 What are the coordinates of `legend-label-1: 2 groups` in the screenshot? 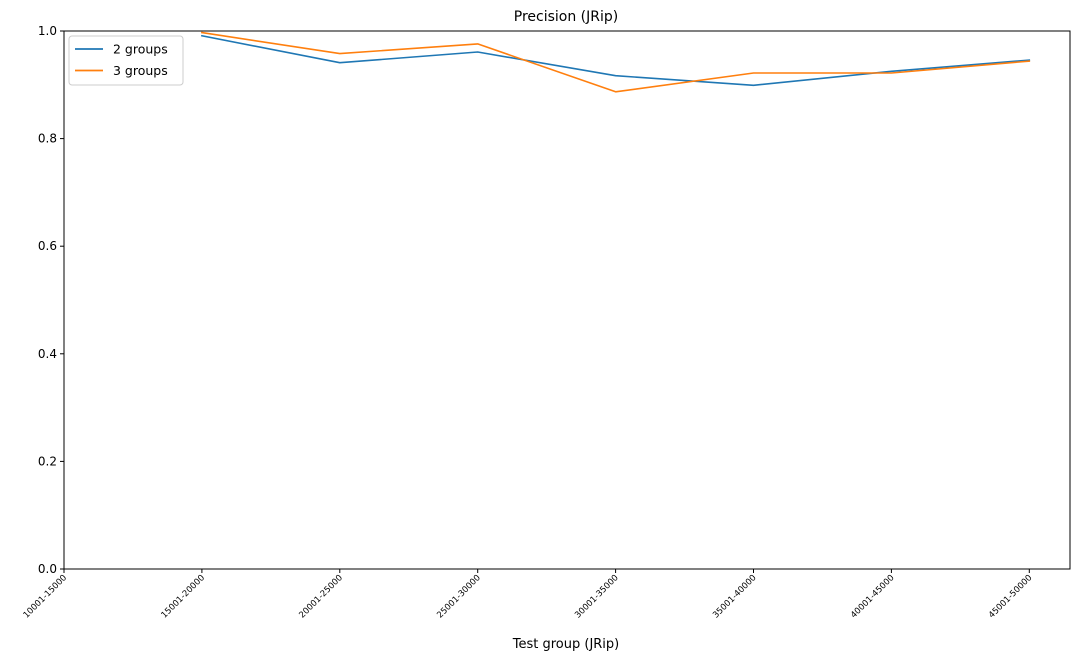 It's located at (140, 49).